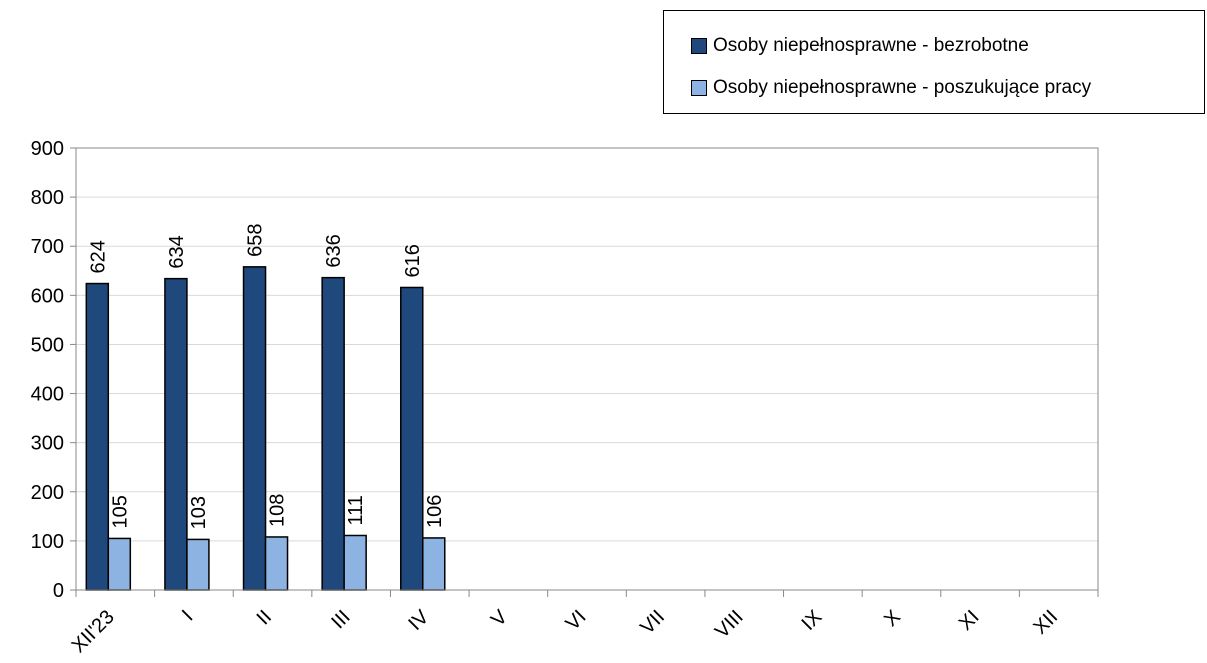 The width and height of the screenshot is (1207, 663). Describe the element at coordinates (699, 88) in the screenshot. I see `legend-swatch-poszukujace` at that location.